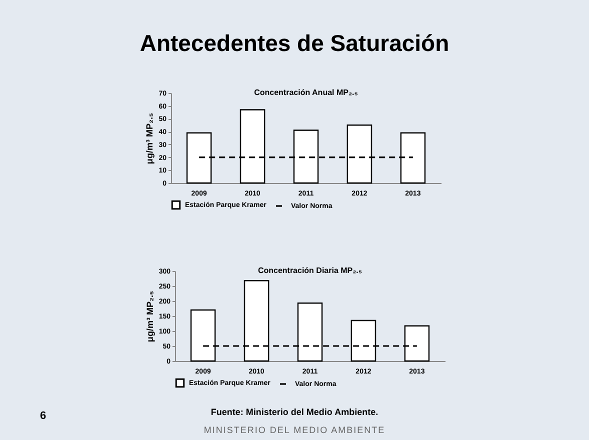  What do you see at coordinates (43, 416) in the screenshot?
I see `text: 6` at bounding box center [43, 416].